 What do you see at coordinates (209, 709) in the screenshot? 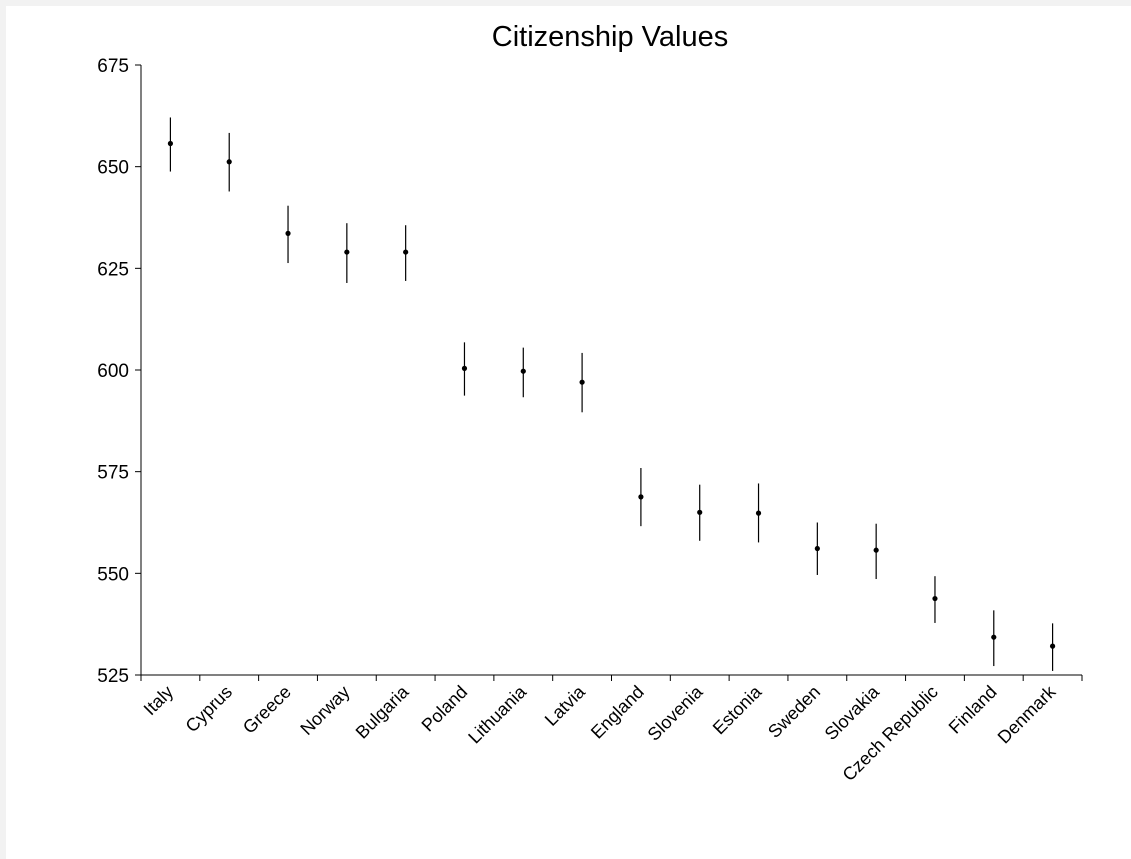
I see `x-tick-label: Cyprus` at bounding box center [209, 709].